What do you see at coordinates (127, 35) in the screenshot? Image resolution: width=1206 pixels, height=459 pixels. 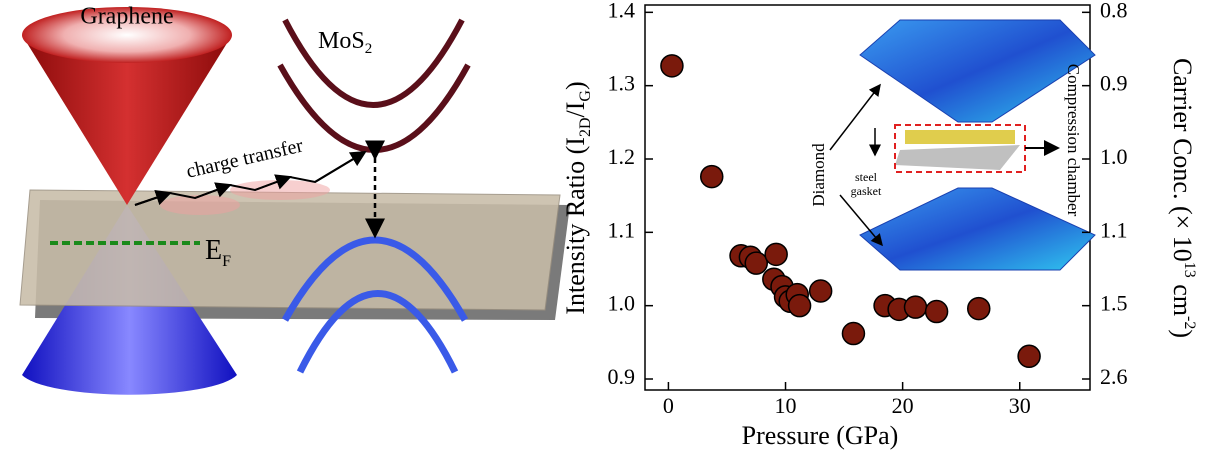 I see `red-cone-top` at bounding box center [127, 35].